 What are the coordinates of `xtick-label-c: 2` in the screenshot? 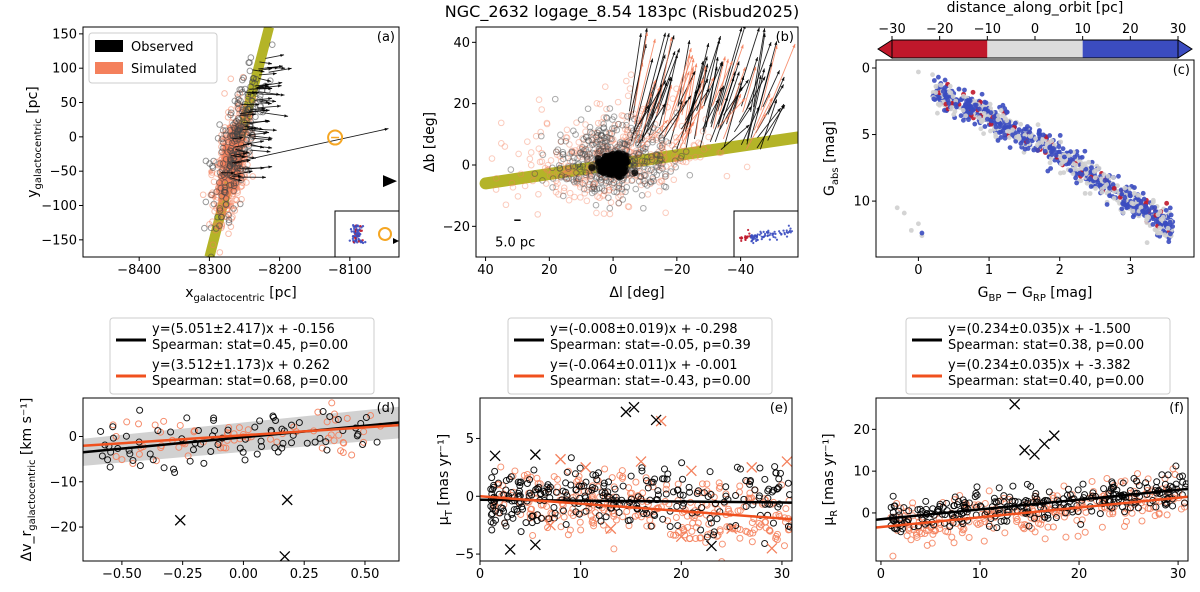 It's located at (1060, 270).